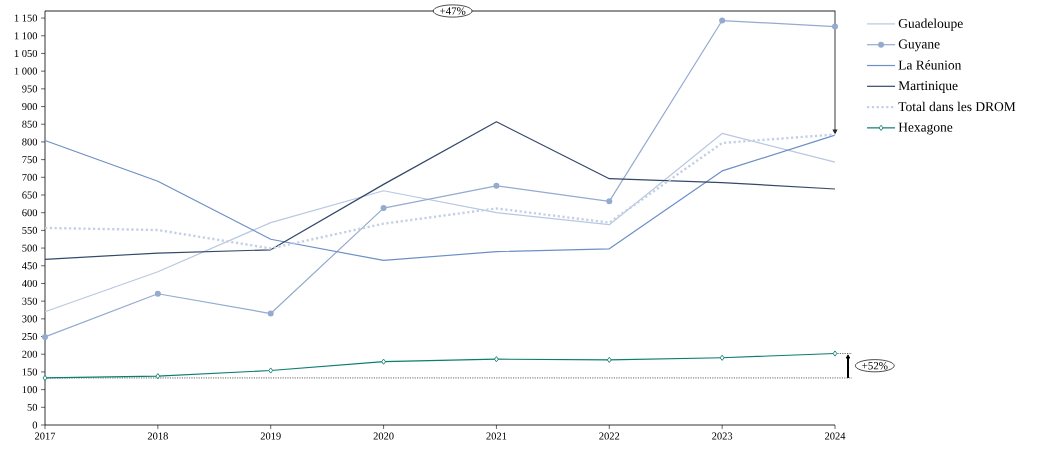  I want to click on y-tick-label: 600, so click(30, 213).